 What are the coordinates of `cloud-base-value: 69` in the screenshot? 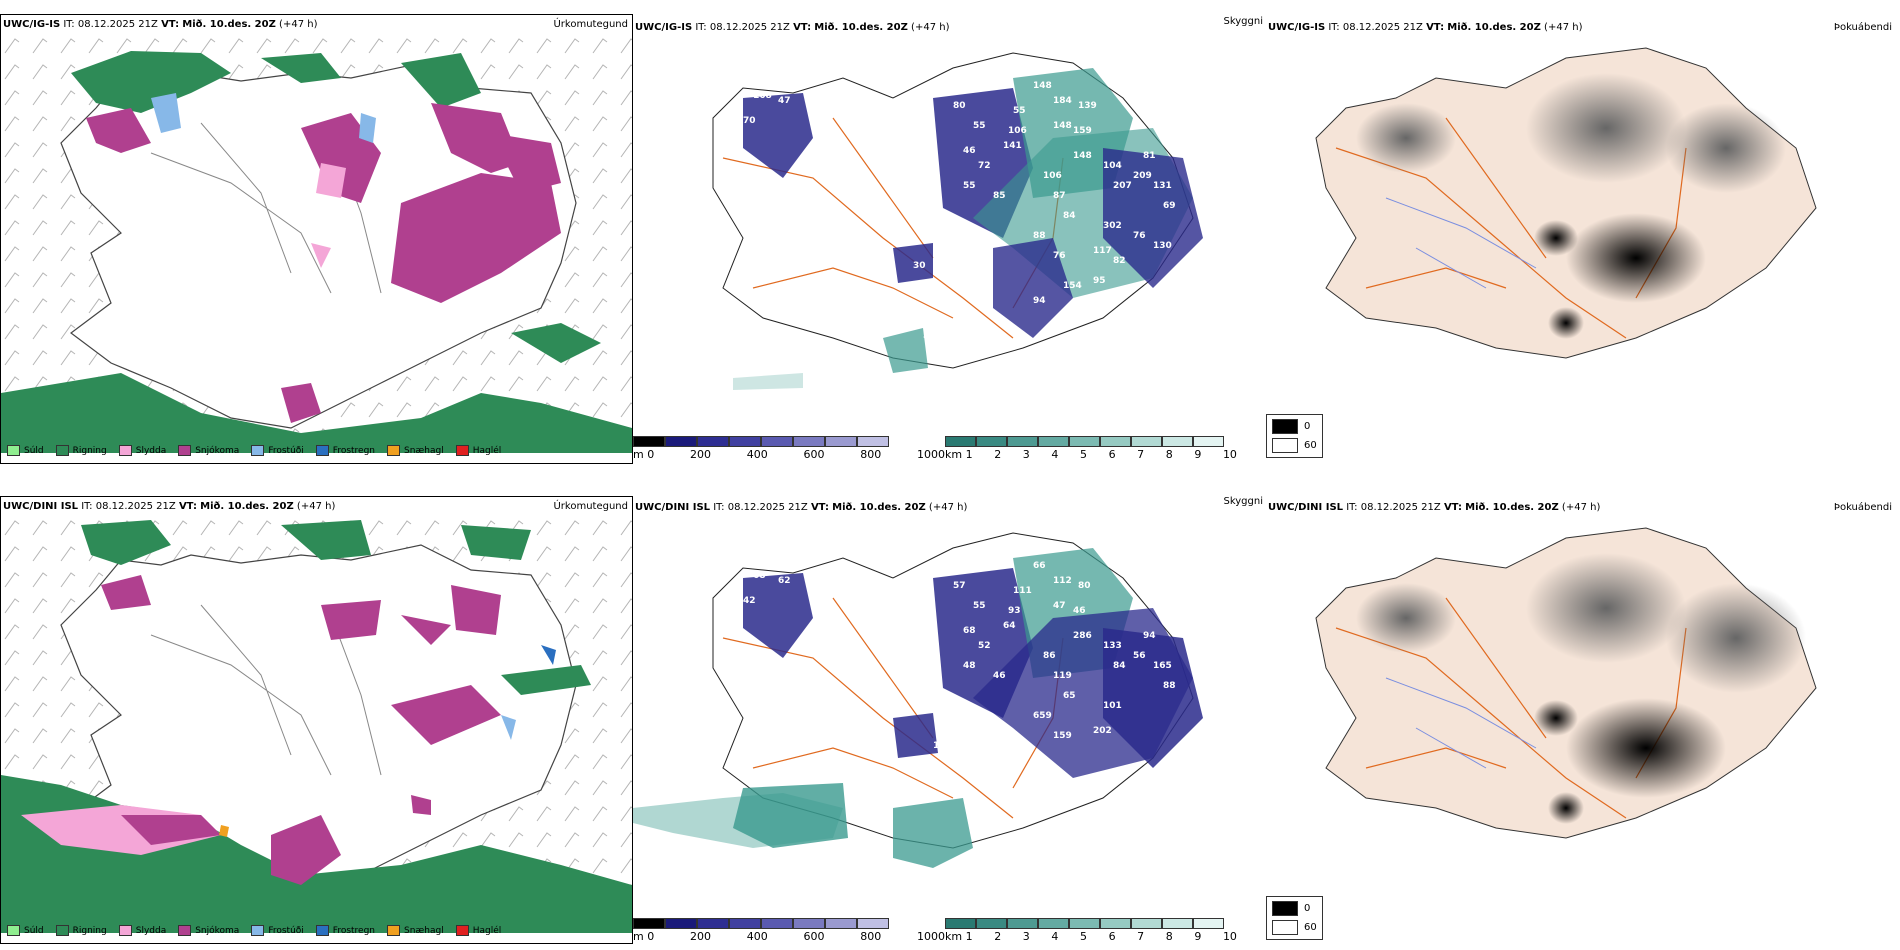 It's located at (1169, 206).